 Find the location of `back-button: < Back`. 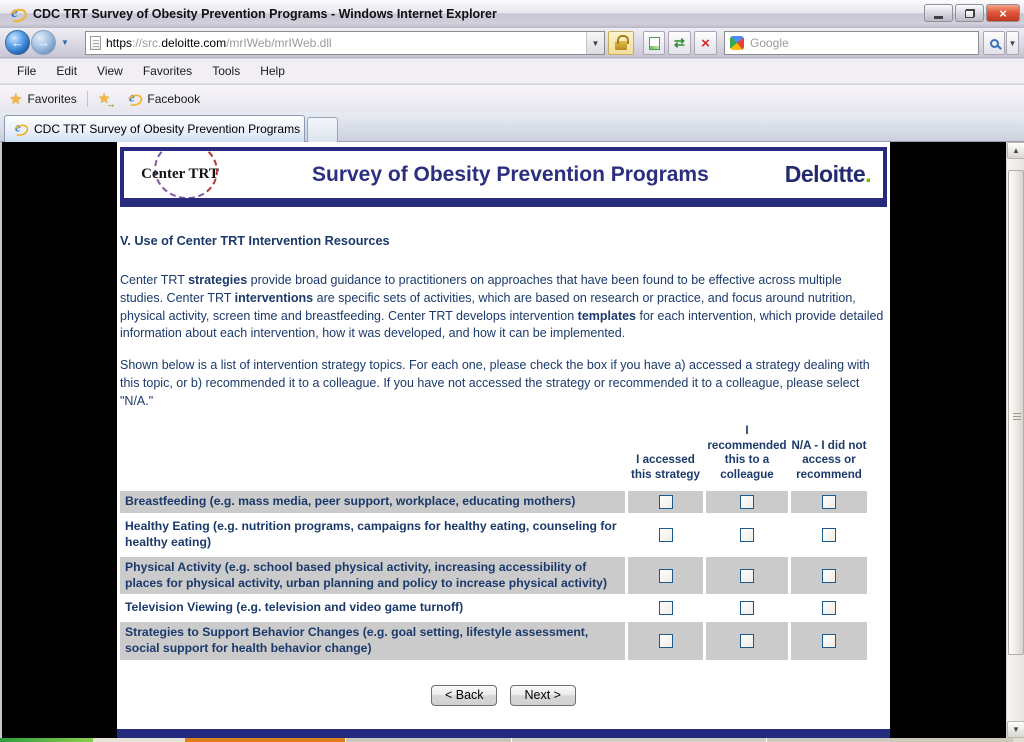

back-button: < Back is located at coordinates (464, 696).